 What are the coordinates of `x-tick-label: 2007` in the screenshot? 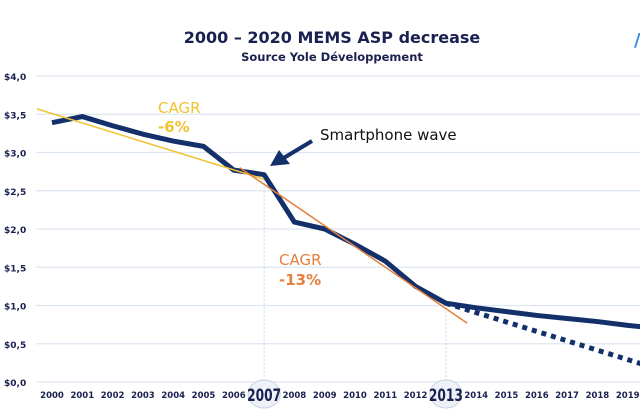 It's located at (264, 396).